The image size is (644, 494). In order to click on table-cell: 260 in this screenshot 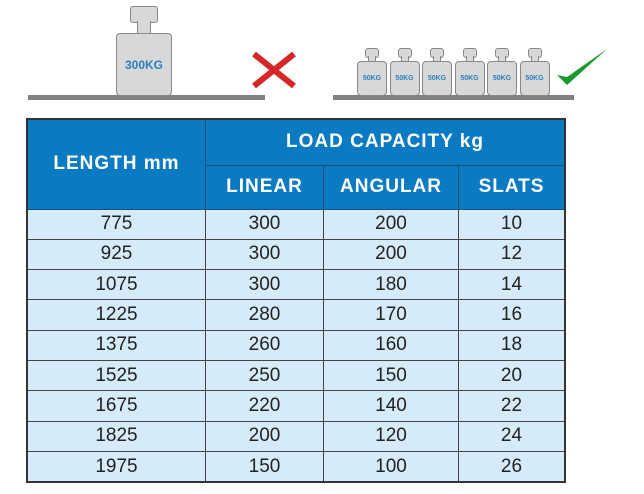, I will do `click(264, 345)`.